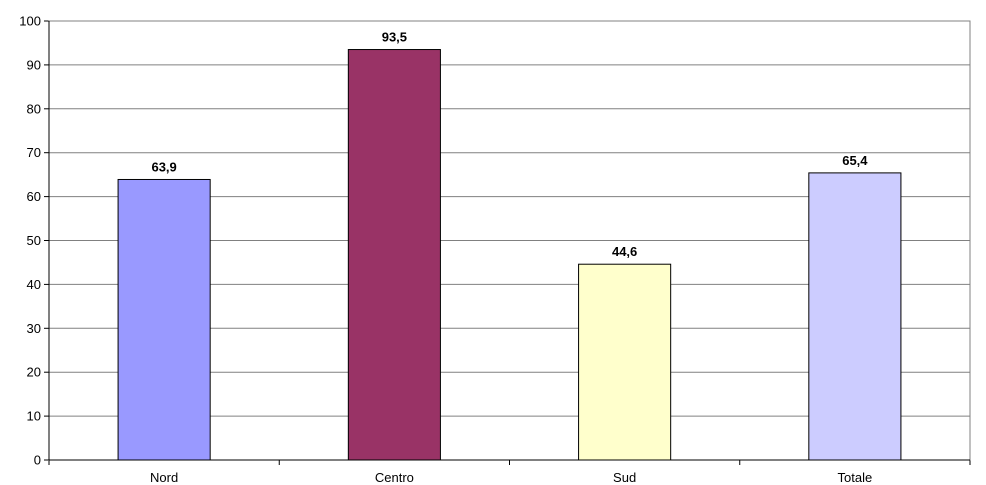  What do you see at coordinates (34, 196) in the screenshot?
I see `y-tick-label: 60` at bounding box center [34, 196].